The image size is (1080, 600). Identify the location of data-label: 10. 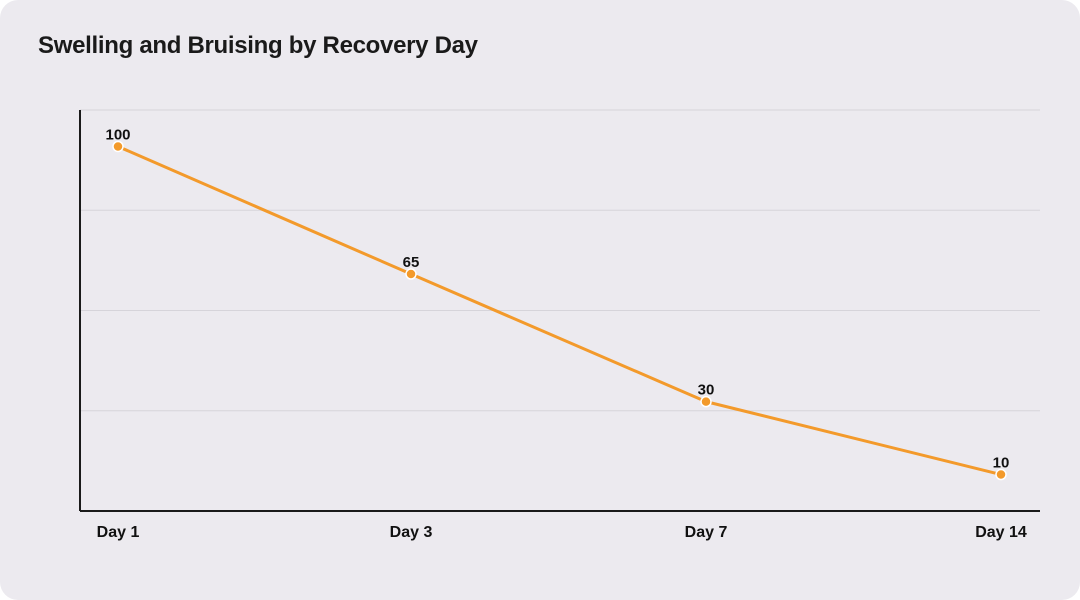
(1001, 463).